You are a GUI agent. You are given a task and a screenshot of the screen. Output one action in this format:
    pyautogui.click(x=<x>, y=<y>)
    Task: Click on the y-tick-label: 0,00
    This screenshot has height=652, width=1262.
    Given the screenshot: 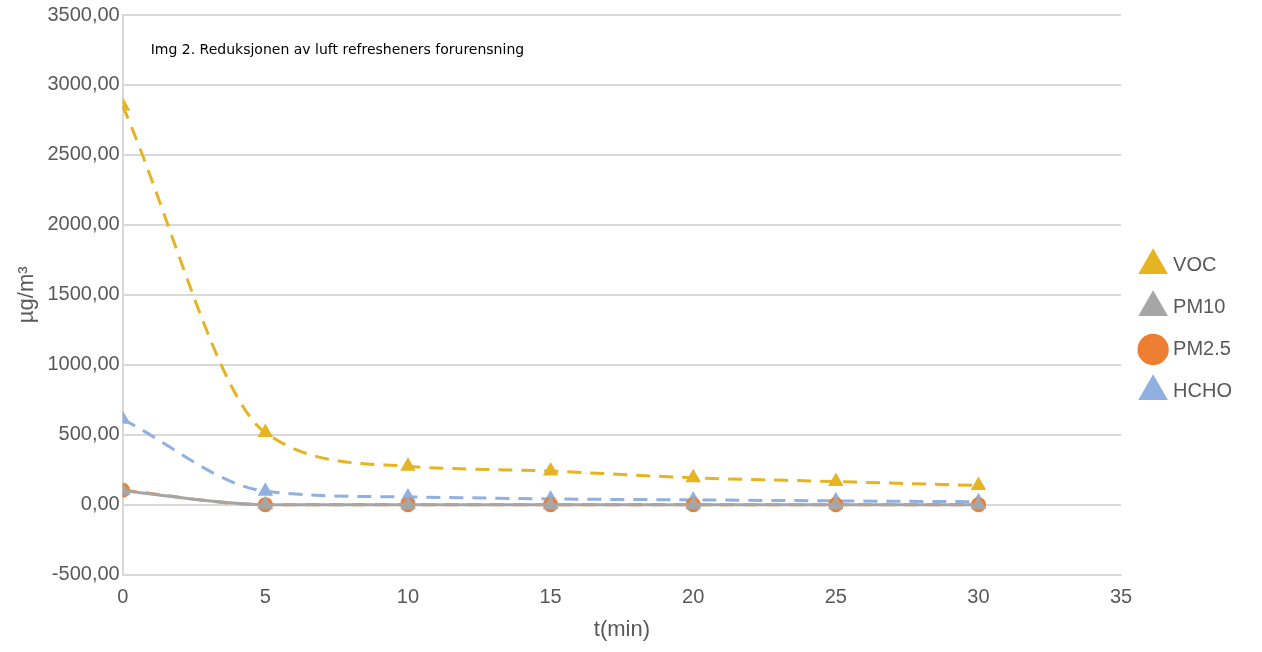 What is the action you would take?
    pyautogui.click(x=100, y=503)
    